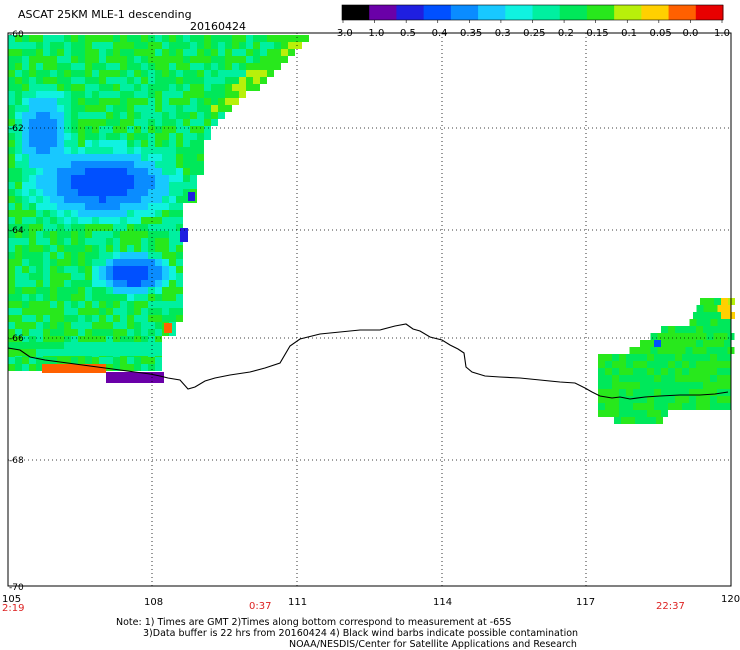  I want to click on colorbar-segment, so click(383, 12).